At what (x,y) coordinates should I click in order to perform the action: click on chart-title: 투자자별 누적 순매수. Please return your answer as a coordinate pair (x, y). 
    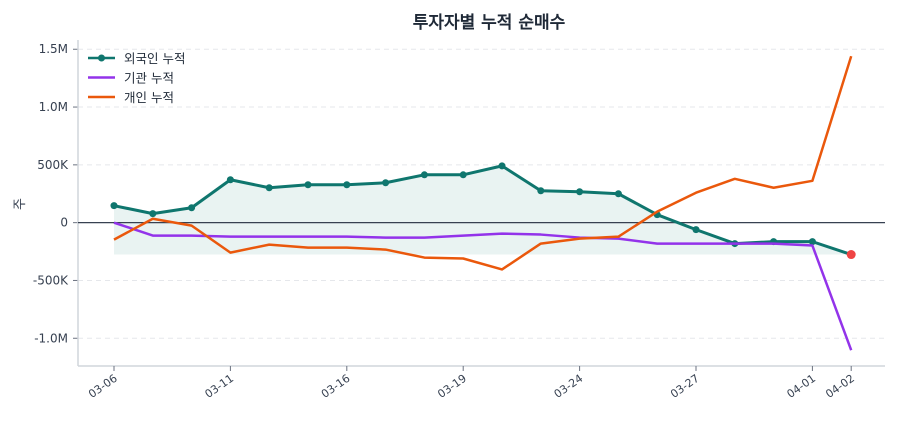
    Looking at the image, I should click on (489, 23).